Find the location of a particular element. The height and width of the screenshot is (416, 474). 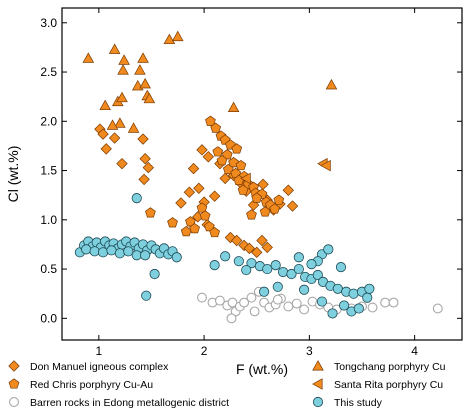

y-axis-label: Cl (wt.%) is located at coordinates (13, 174).